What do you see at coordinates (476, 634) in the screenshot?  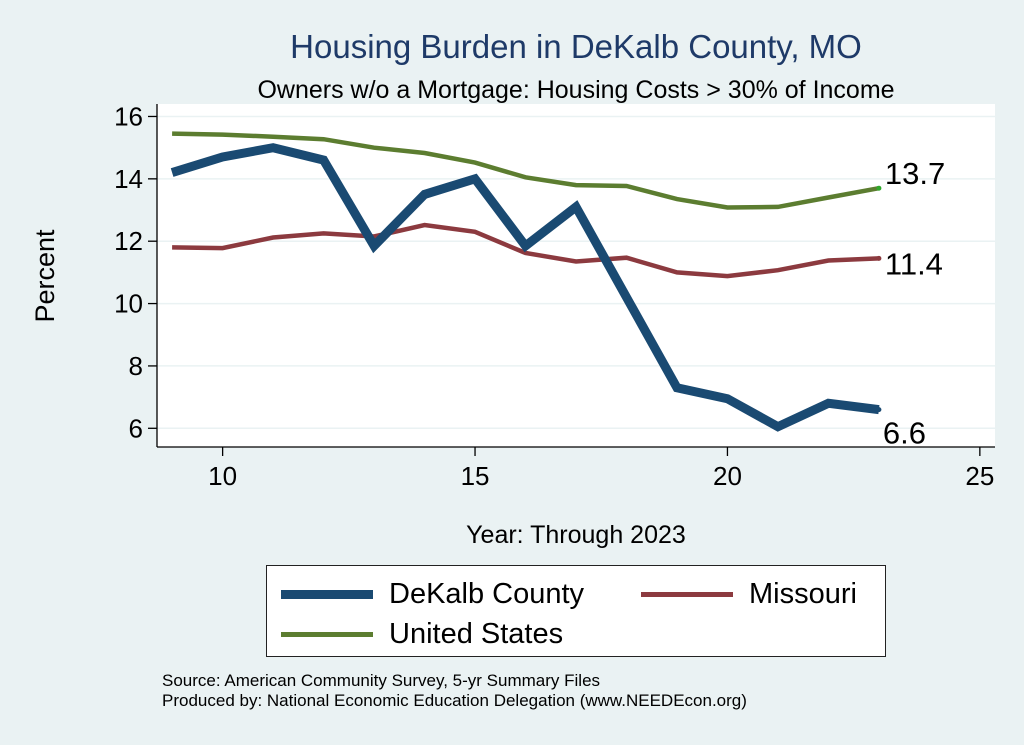 I see `legend-label-united-states: United States` at bounding box center [476, 634].